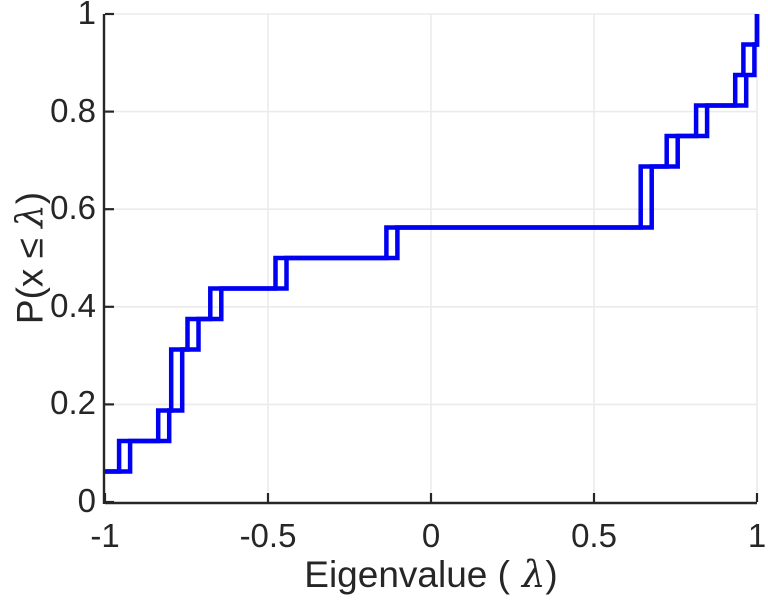 This screenshot has height=600, width=768. What do you see at coordinates (73, 305) in the screenshot?
I see `y-tick-label-2: 0.4` at bounding box center [73, 305].